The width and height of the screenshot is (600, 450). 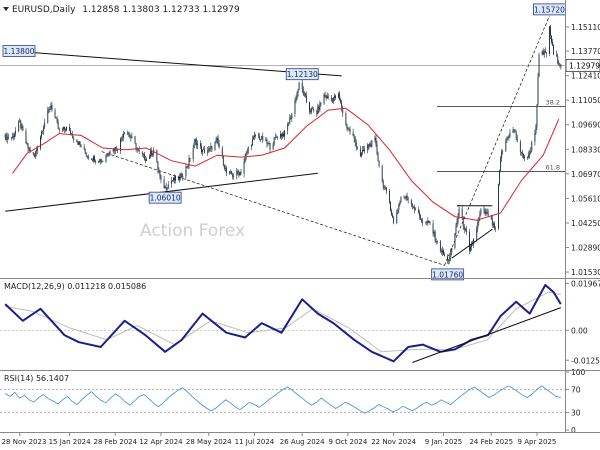 I want to click on symbol-header: EURUSD,Daily, so click(x=44, y=10).